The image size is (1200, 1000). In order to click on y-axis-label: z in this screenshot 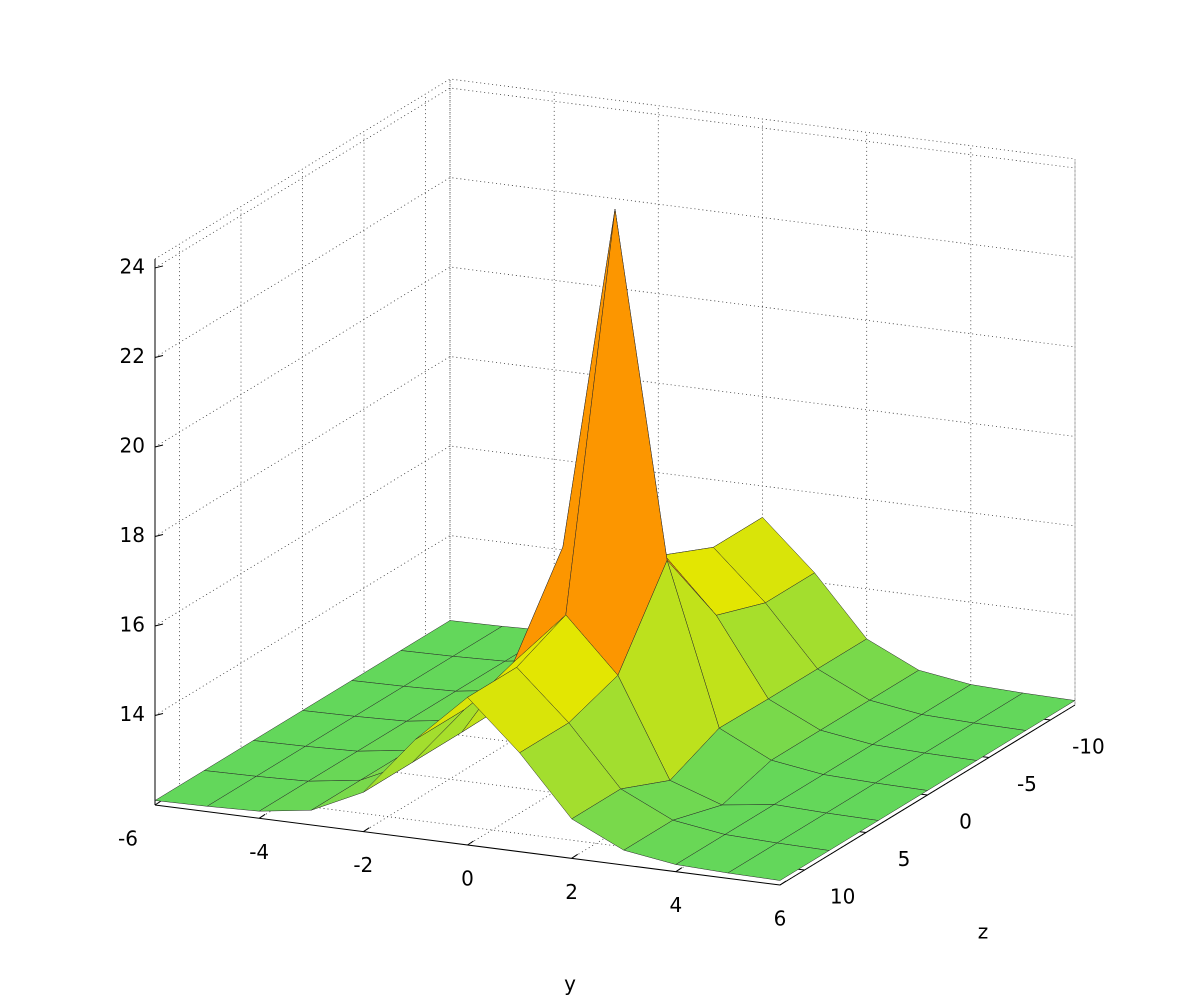, I will do `click(983, 932)`.